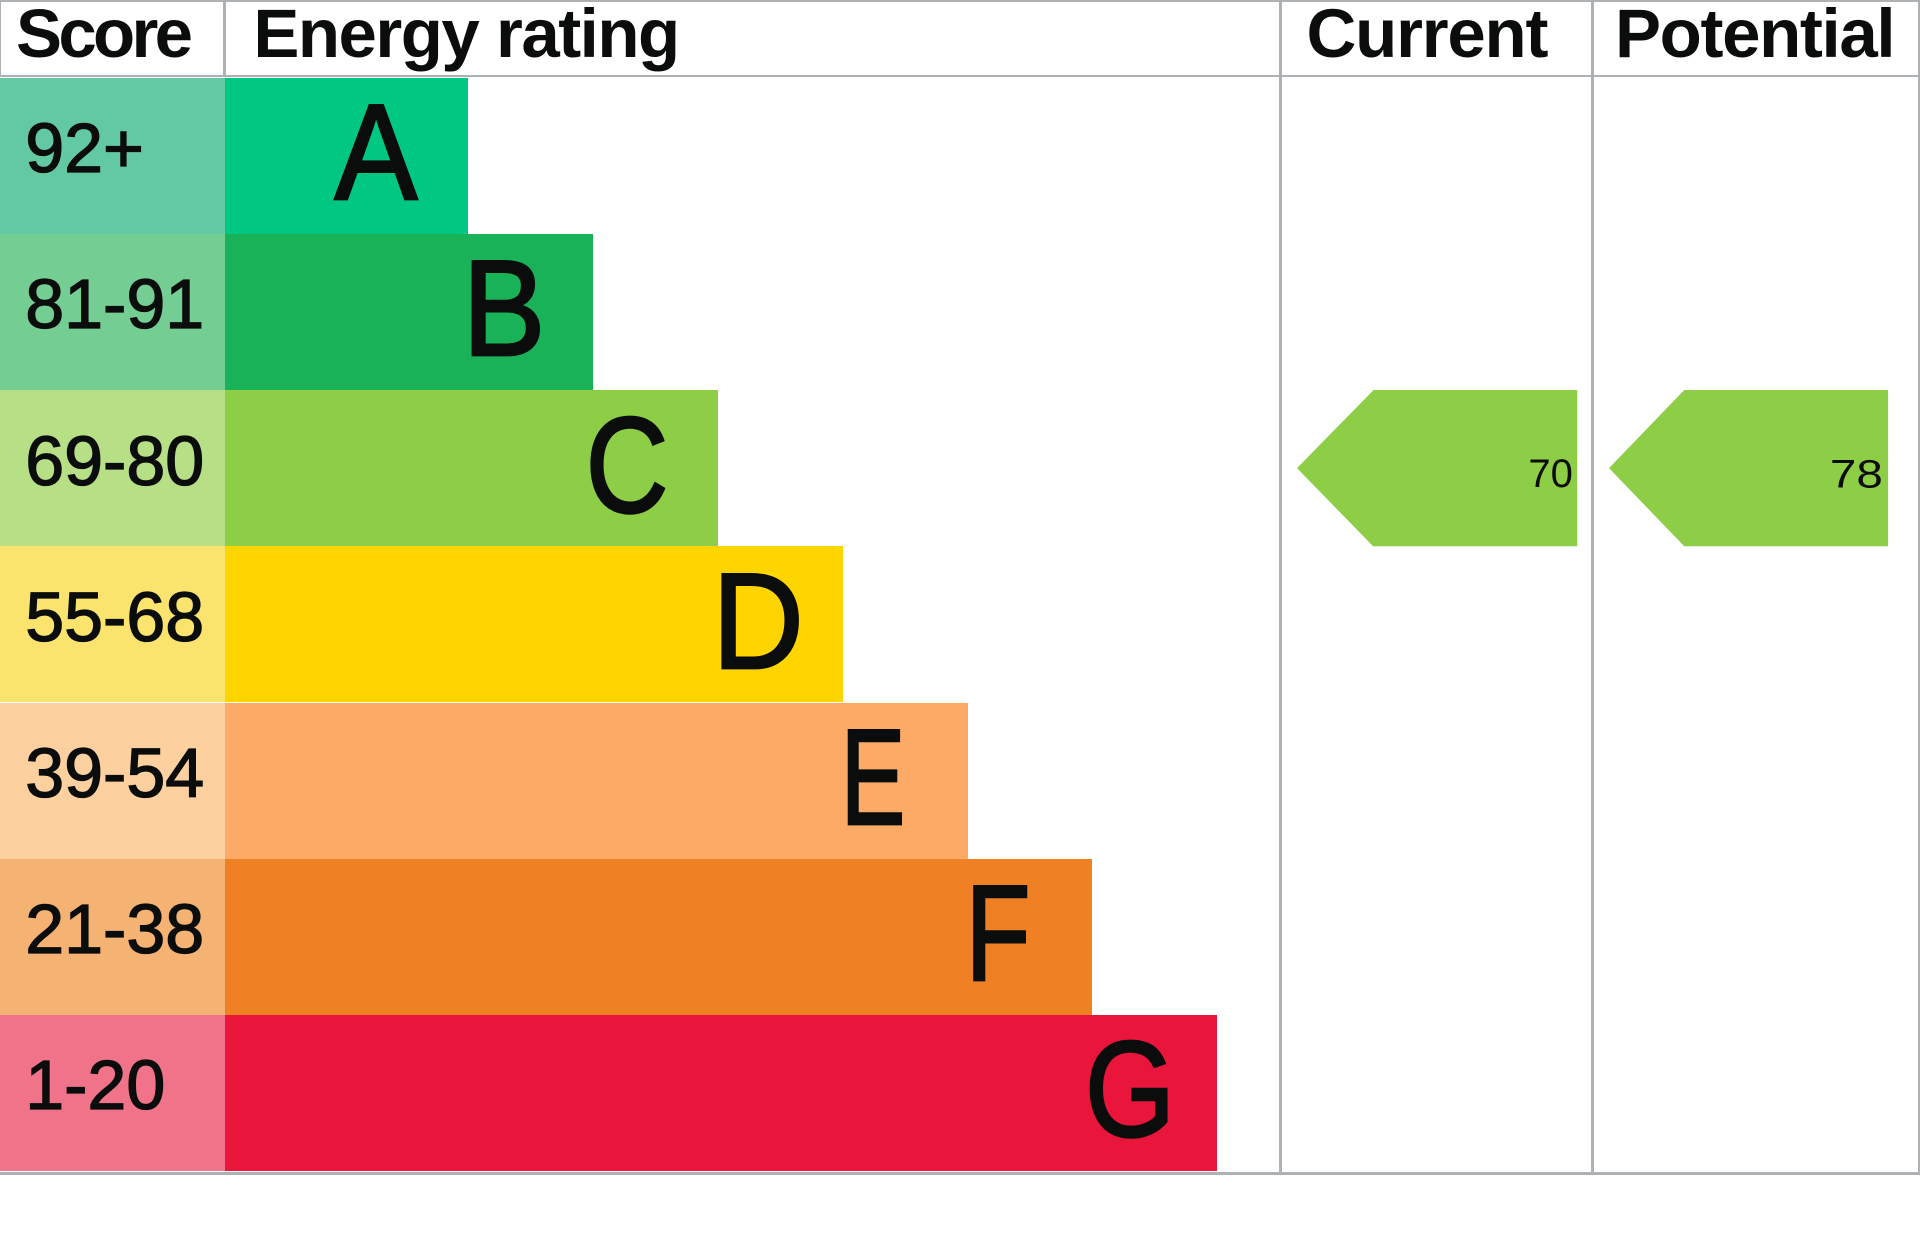  Describe the element at coordinates (1550, 474) in the screenshot. I see `svg-text: 70` at that location.